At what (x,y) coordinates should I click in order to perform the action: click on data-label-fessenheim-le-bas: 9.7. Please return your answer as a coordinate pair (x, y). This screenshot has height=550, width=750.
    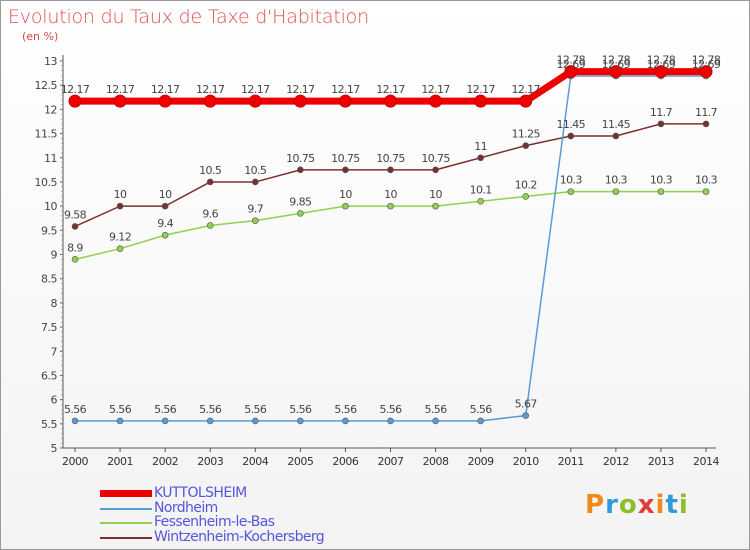
    Looking at the image, I should click on (255, 209).